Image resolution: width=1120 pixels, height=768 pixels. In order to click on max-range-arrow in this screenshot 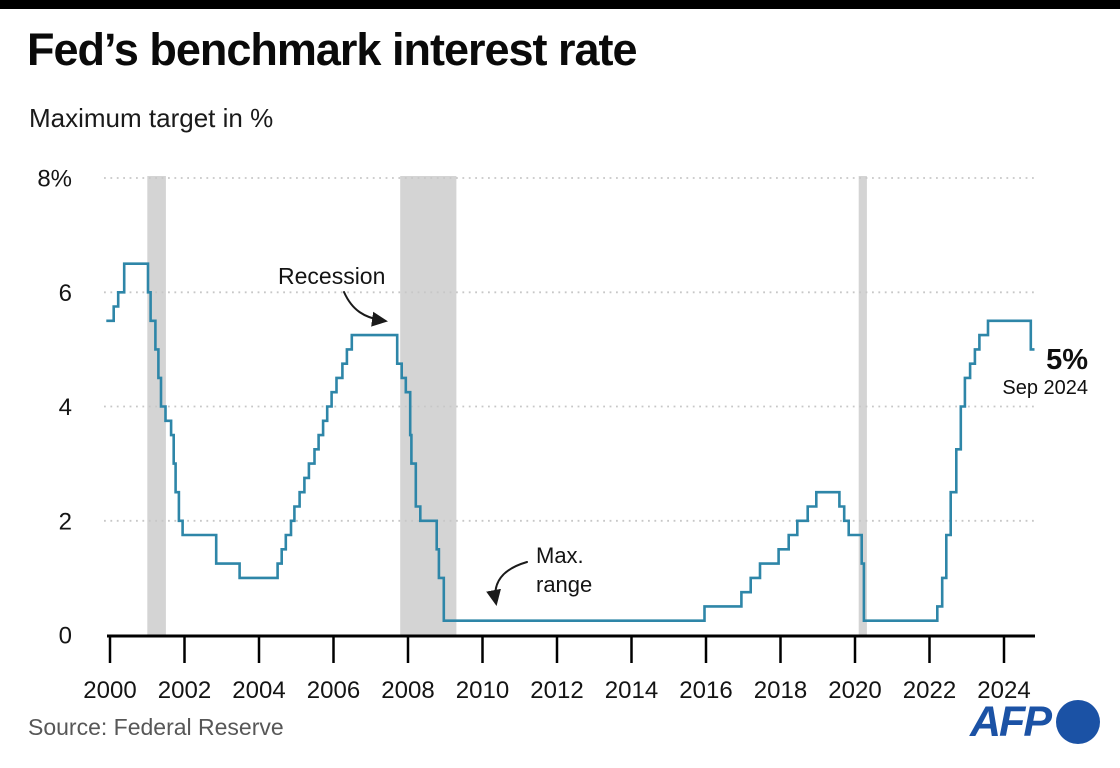, I will do `click(507, 583)`.